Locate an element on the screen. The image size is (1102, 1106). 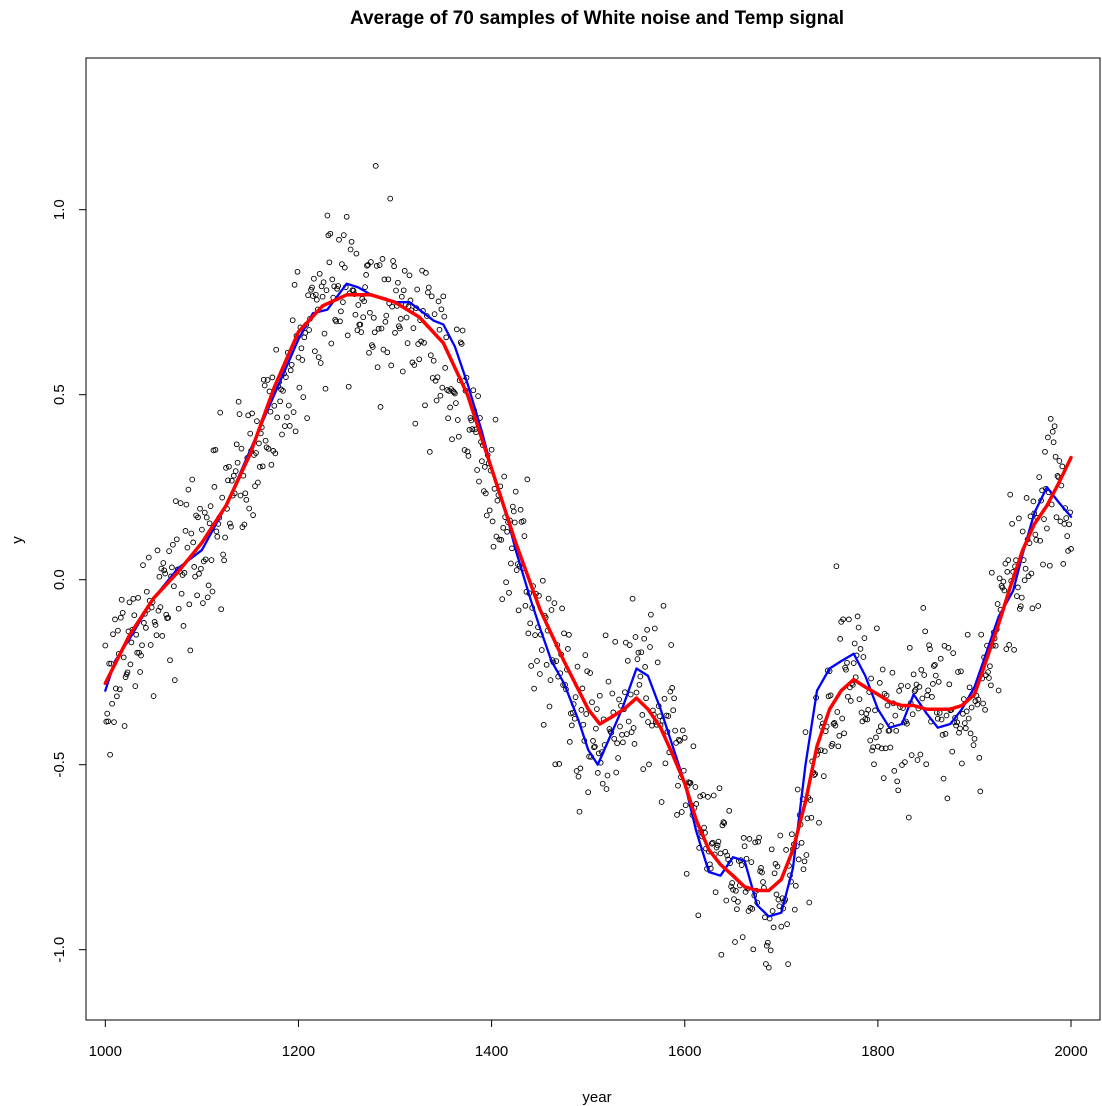
x-tick-label: 1800 is located at coordinates (877, 1051).